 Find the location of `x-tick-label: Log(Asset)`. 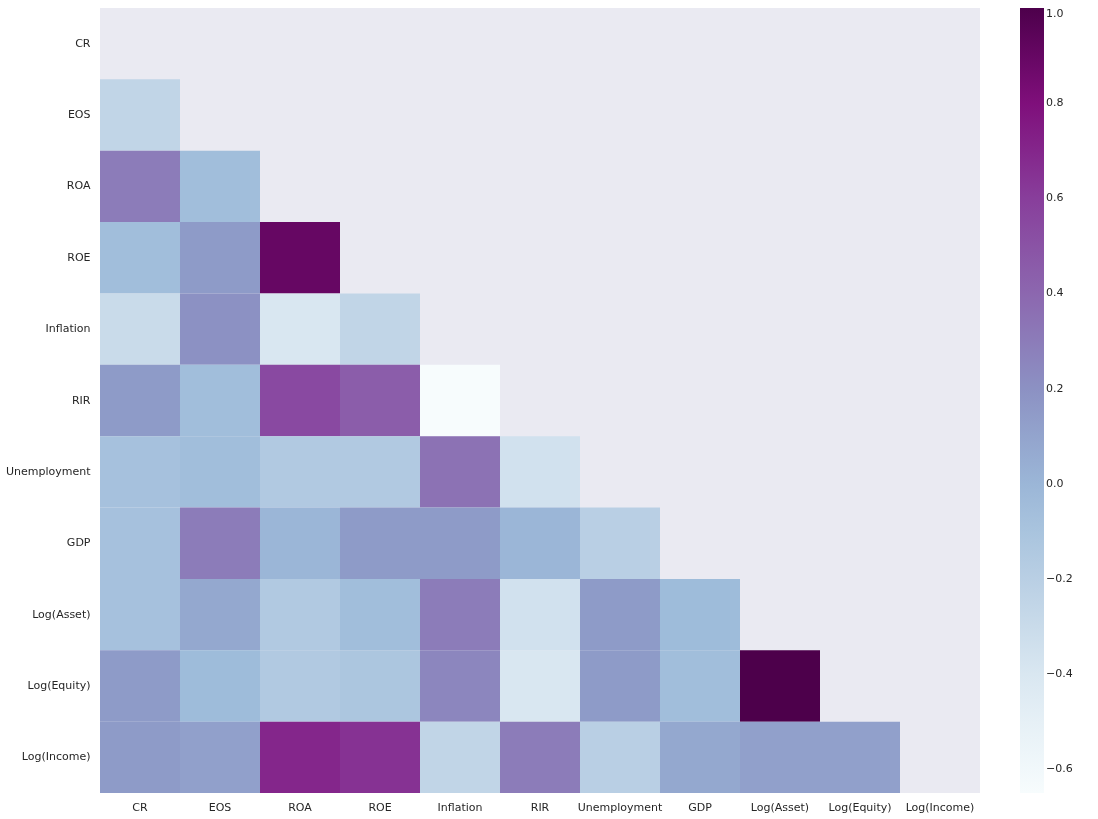

x-tick-label: Log(Asset) is located at coordinates (780, 807).